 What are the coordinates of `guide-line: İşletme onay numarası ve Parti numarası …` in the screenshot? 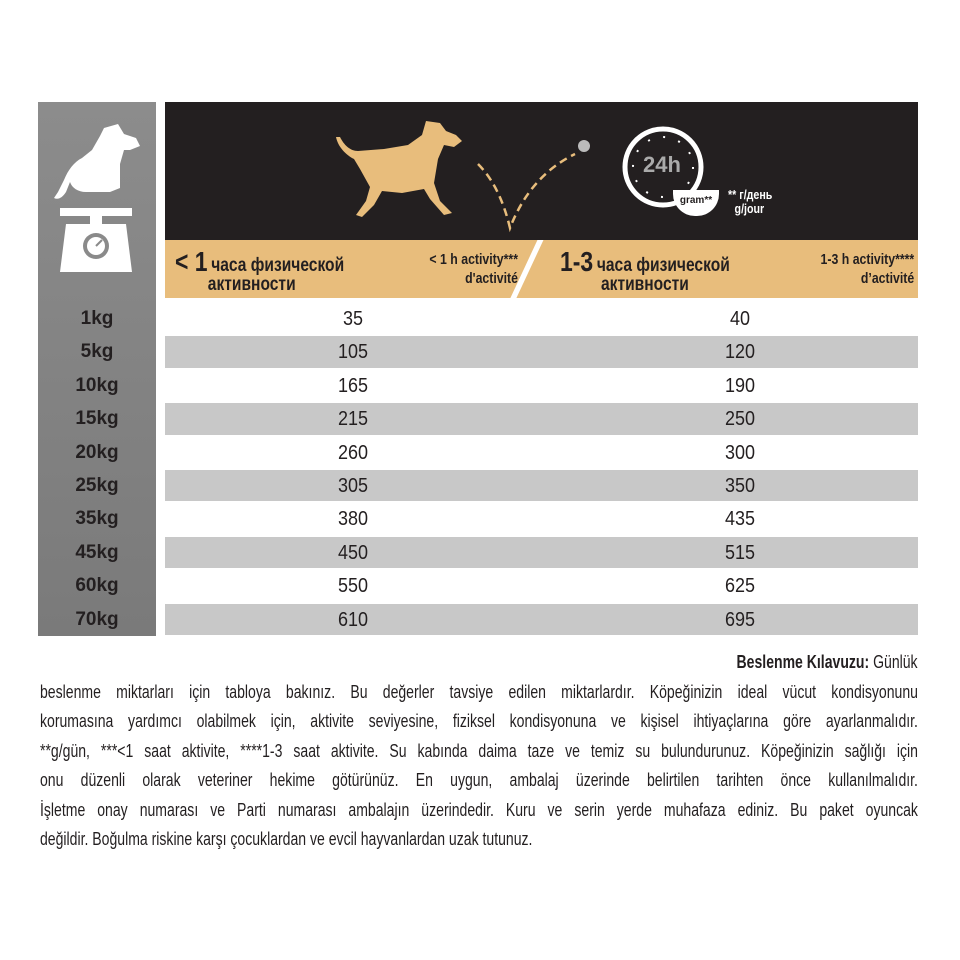 It's located at (479, 809).